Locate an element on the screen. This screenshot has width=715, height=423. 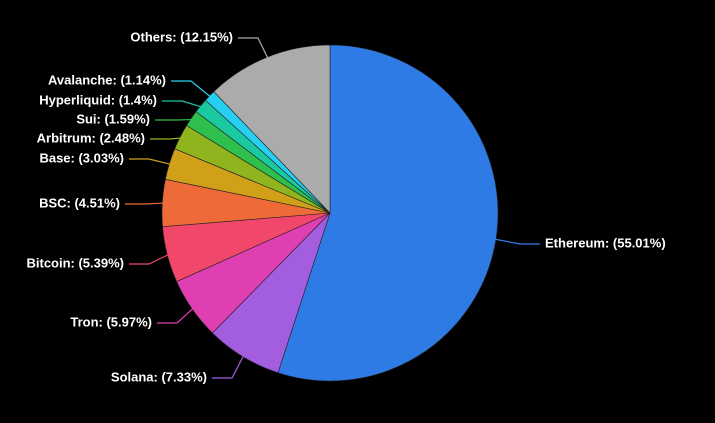
slice-label: BSC: (4.51%) is located at coordinates (79, 202).